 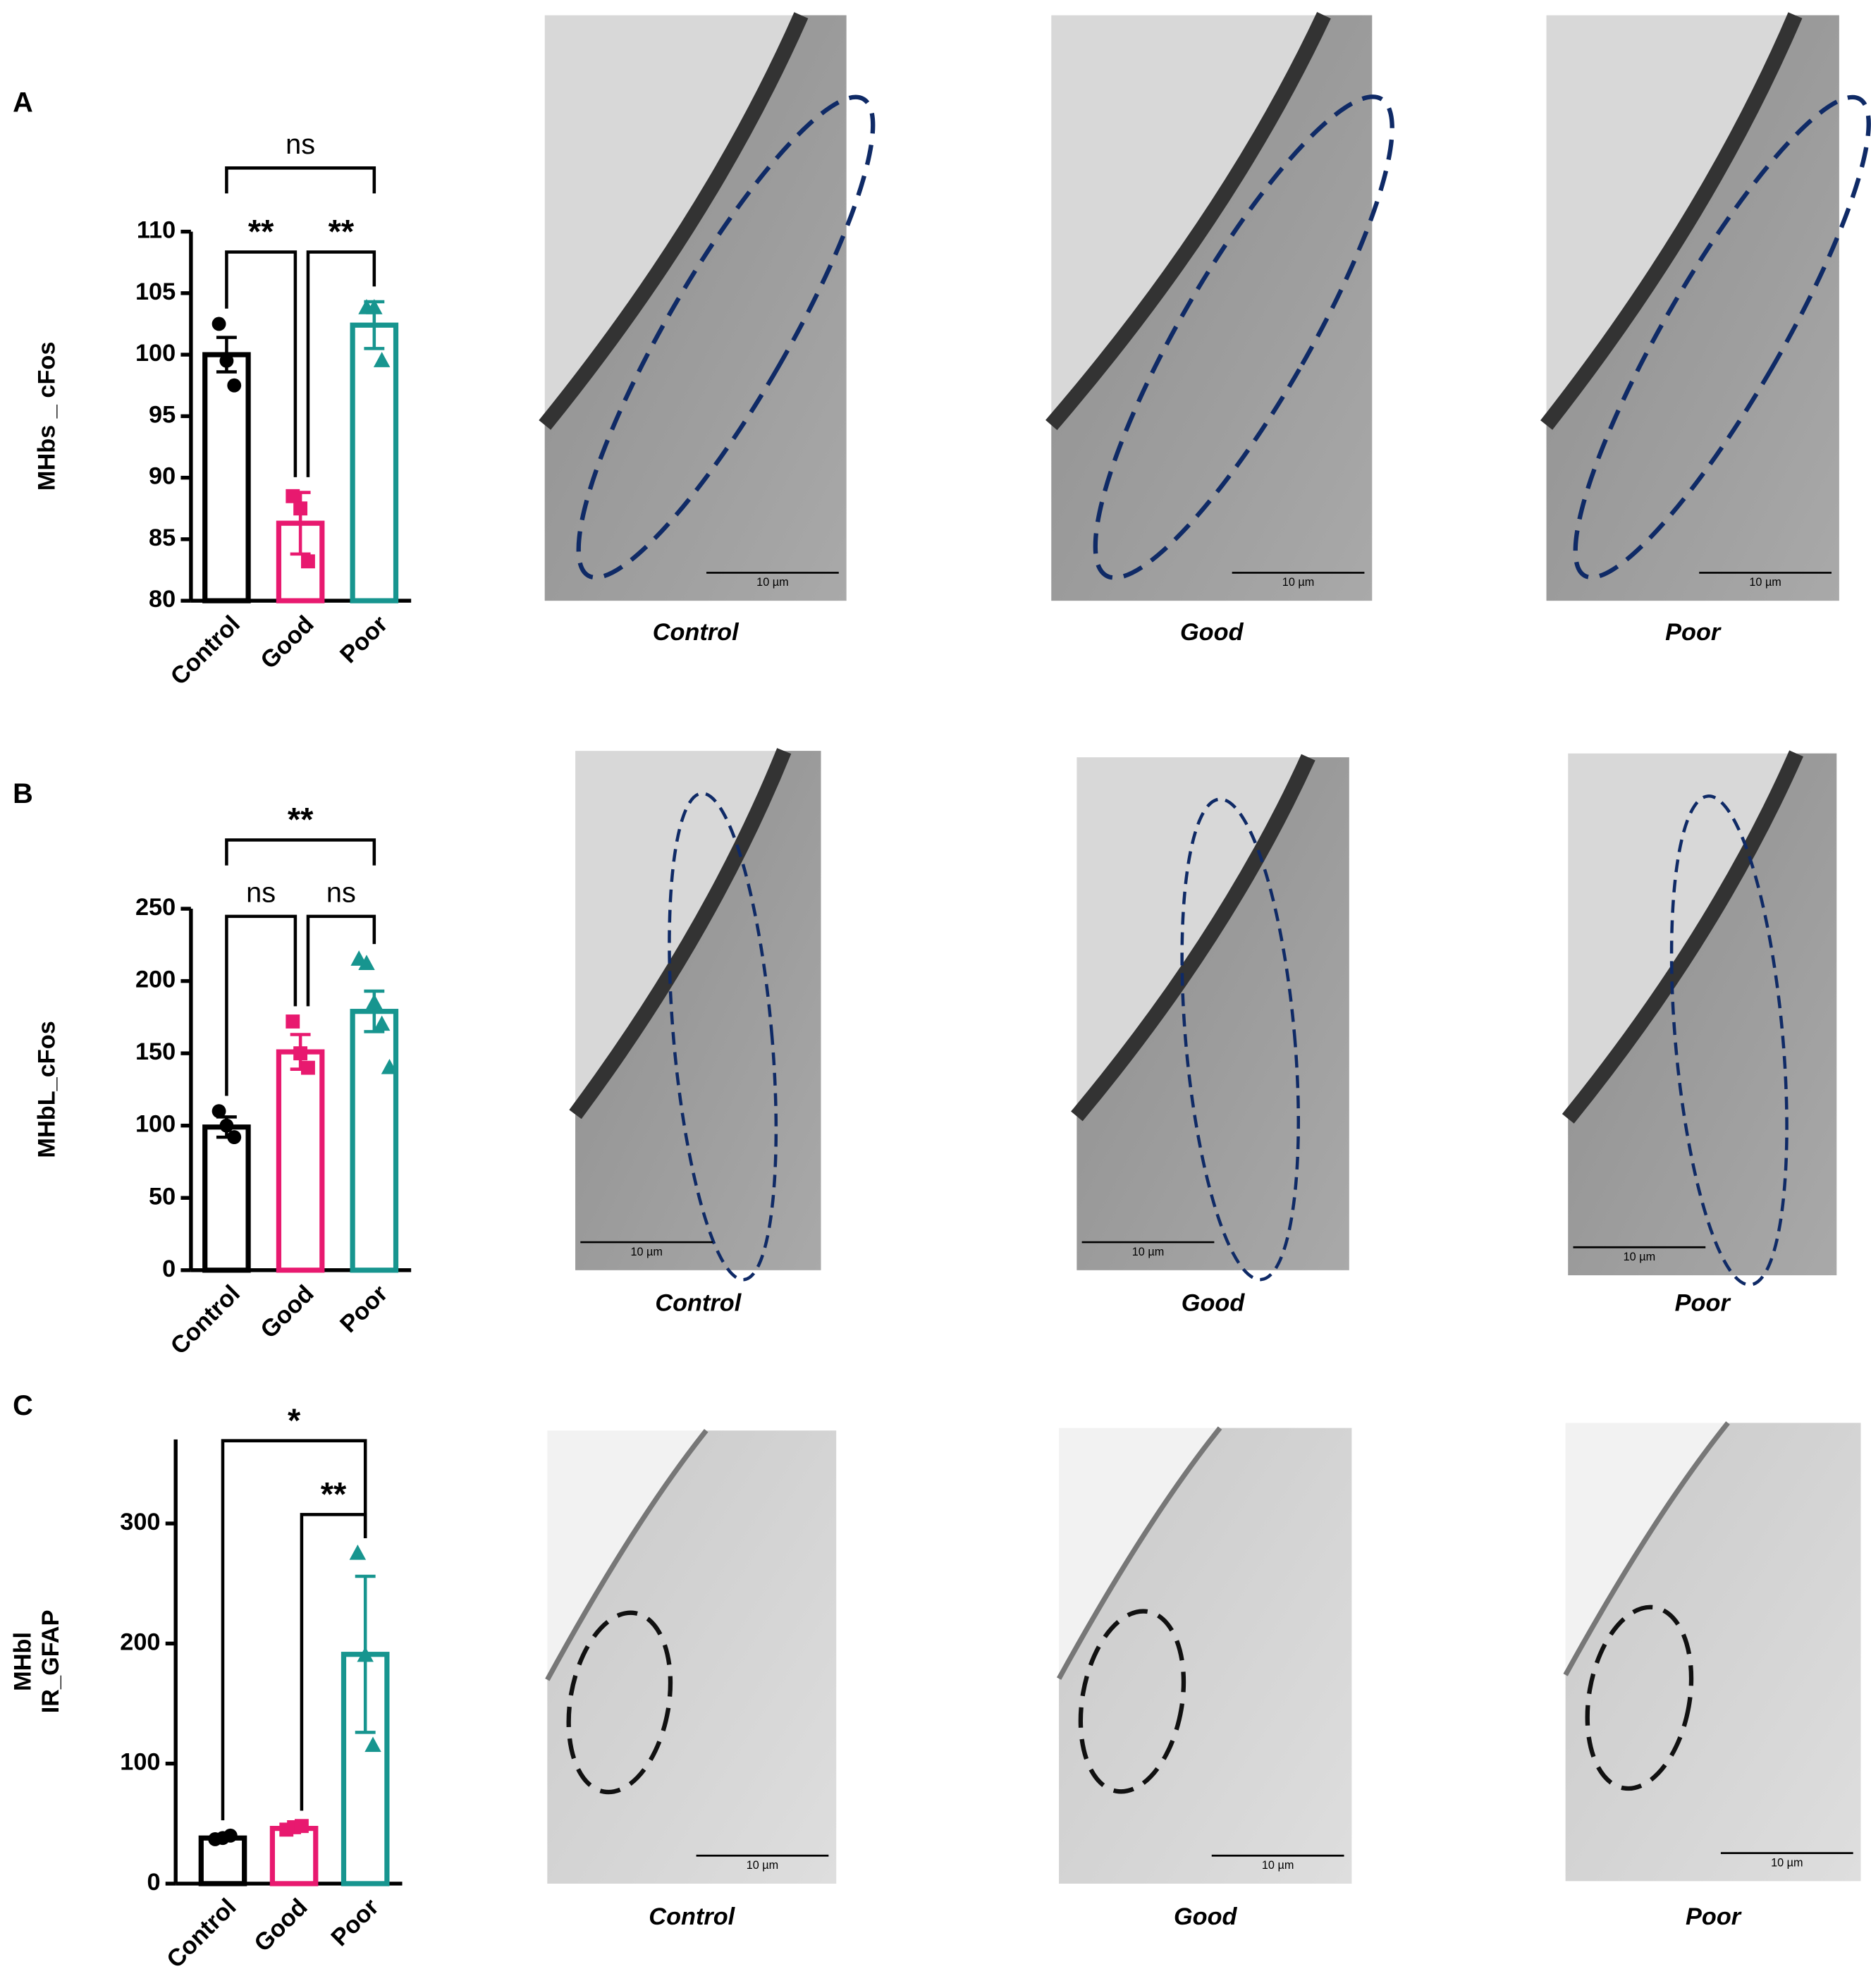 I want to click on y-tick-label: 110, so click(x=156, y=231).